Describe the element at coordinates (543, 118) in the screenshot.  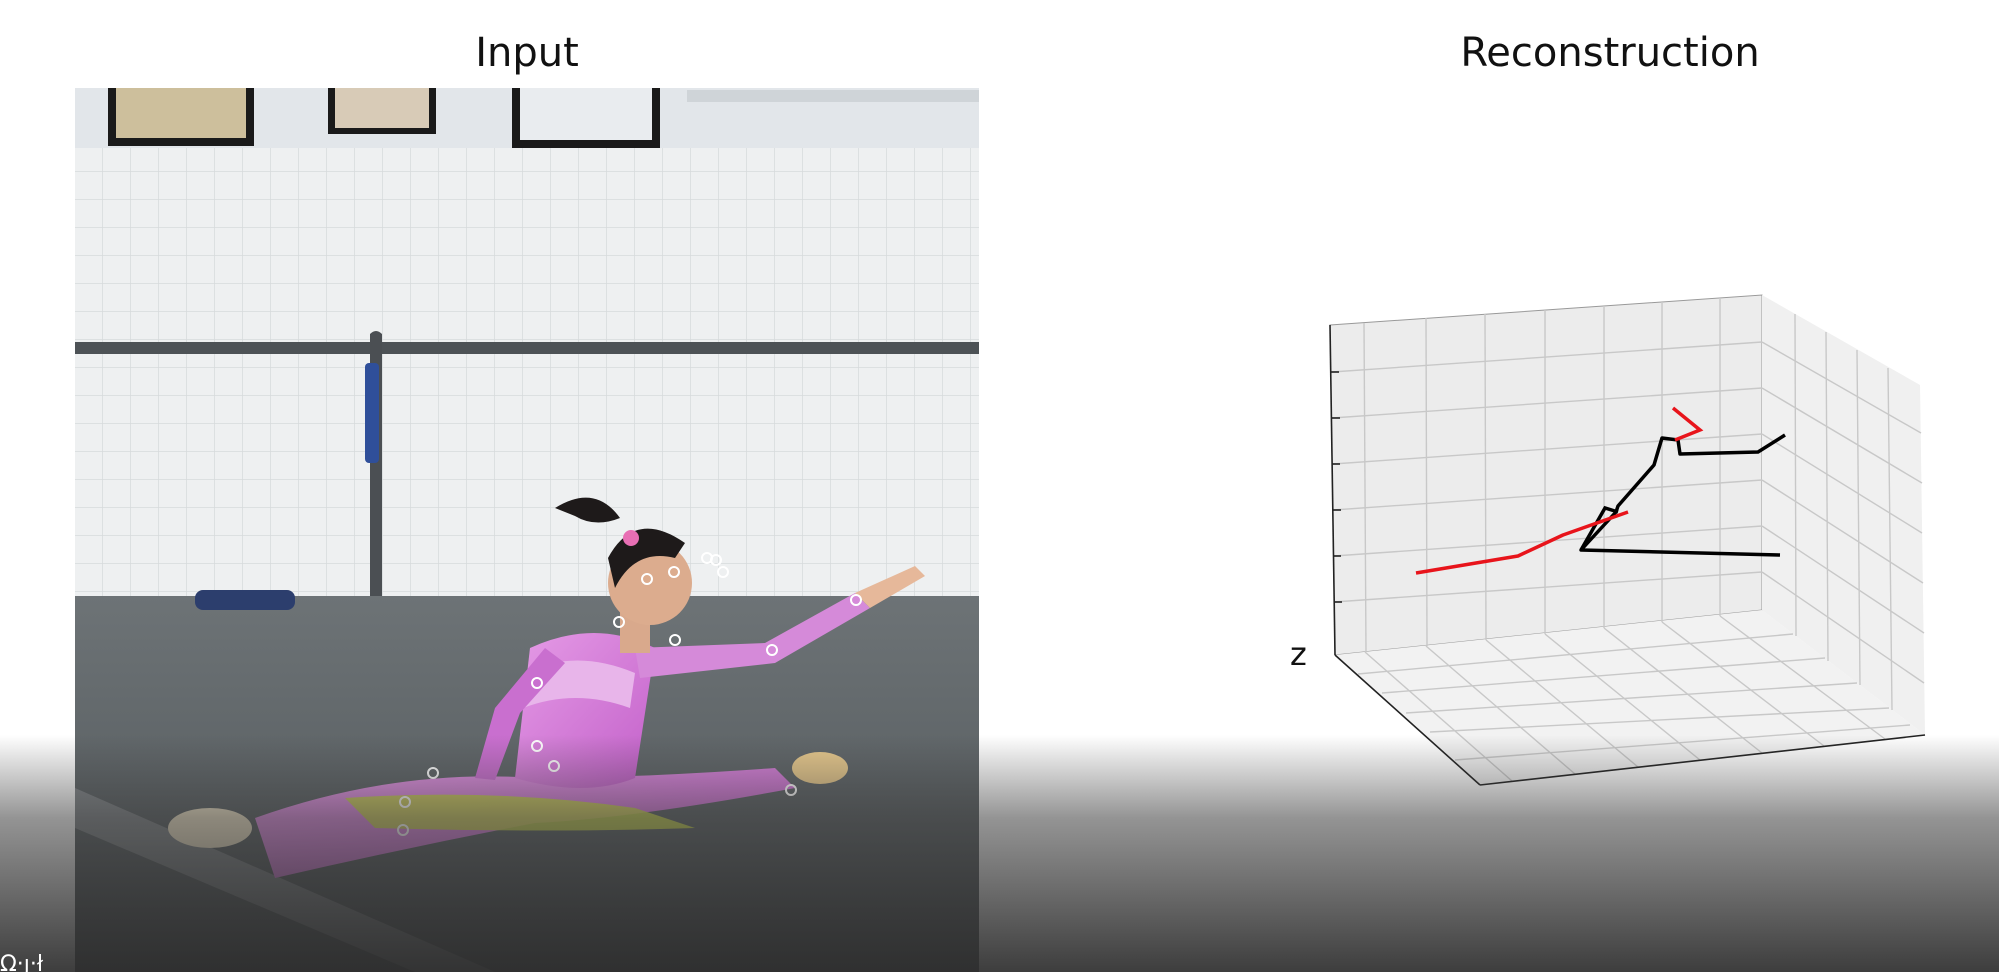
I see `wall-pictures` at that location.